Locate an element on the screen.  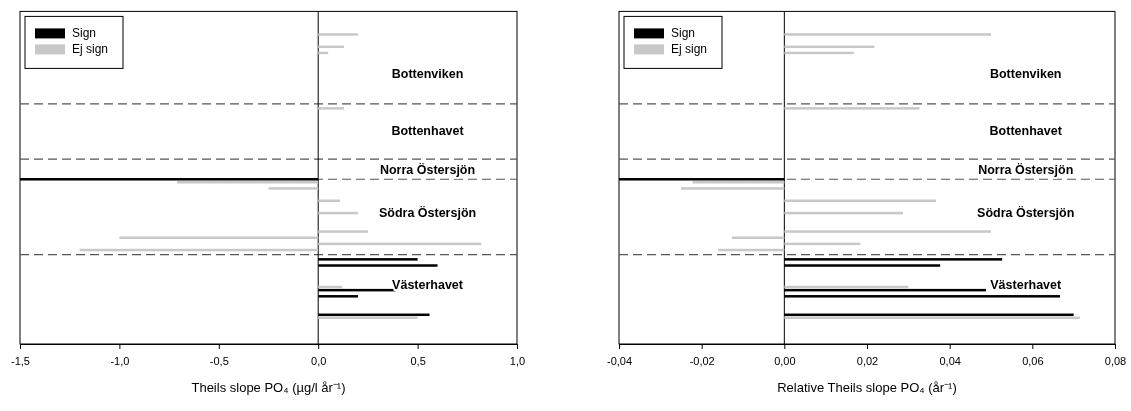
x-tick-label: 0,08 is located at coordinates (1115, 361).